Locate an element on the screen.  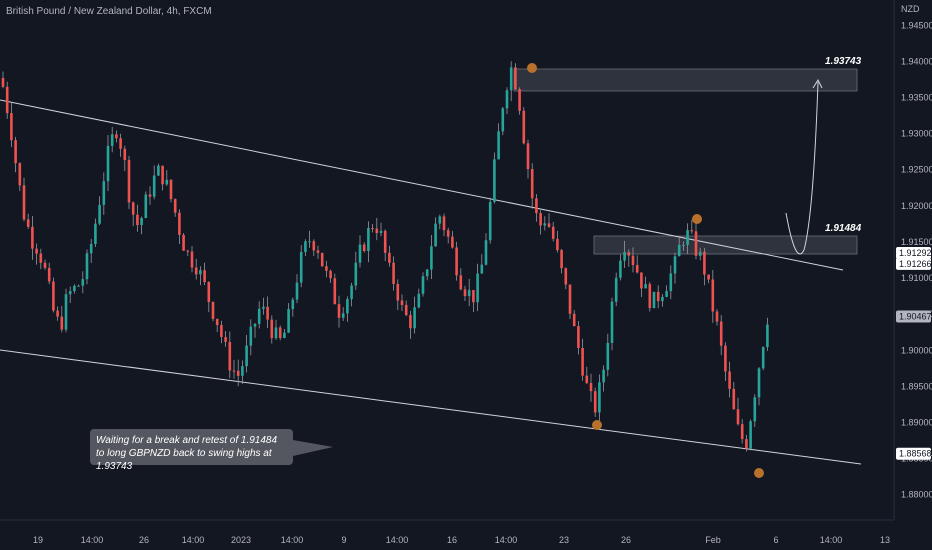
price-badge-label: 1.91266 is located at coordinates (915, 264).